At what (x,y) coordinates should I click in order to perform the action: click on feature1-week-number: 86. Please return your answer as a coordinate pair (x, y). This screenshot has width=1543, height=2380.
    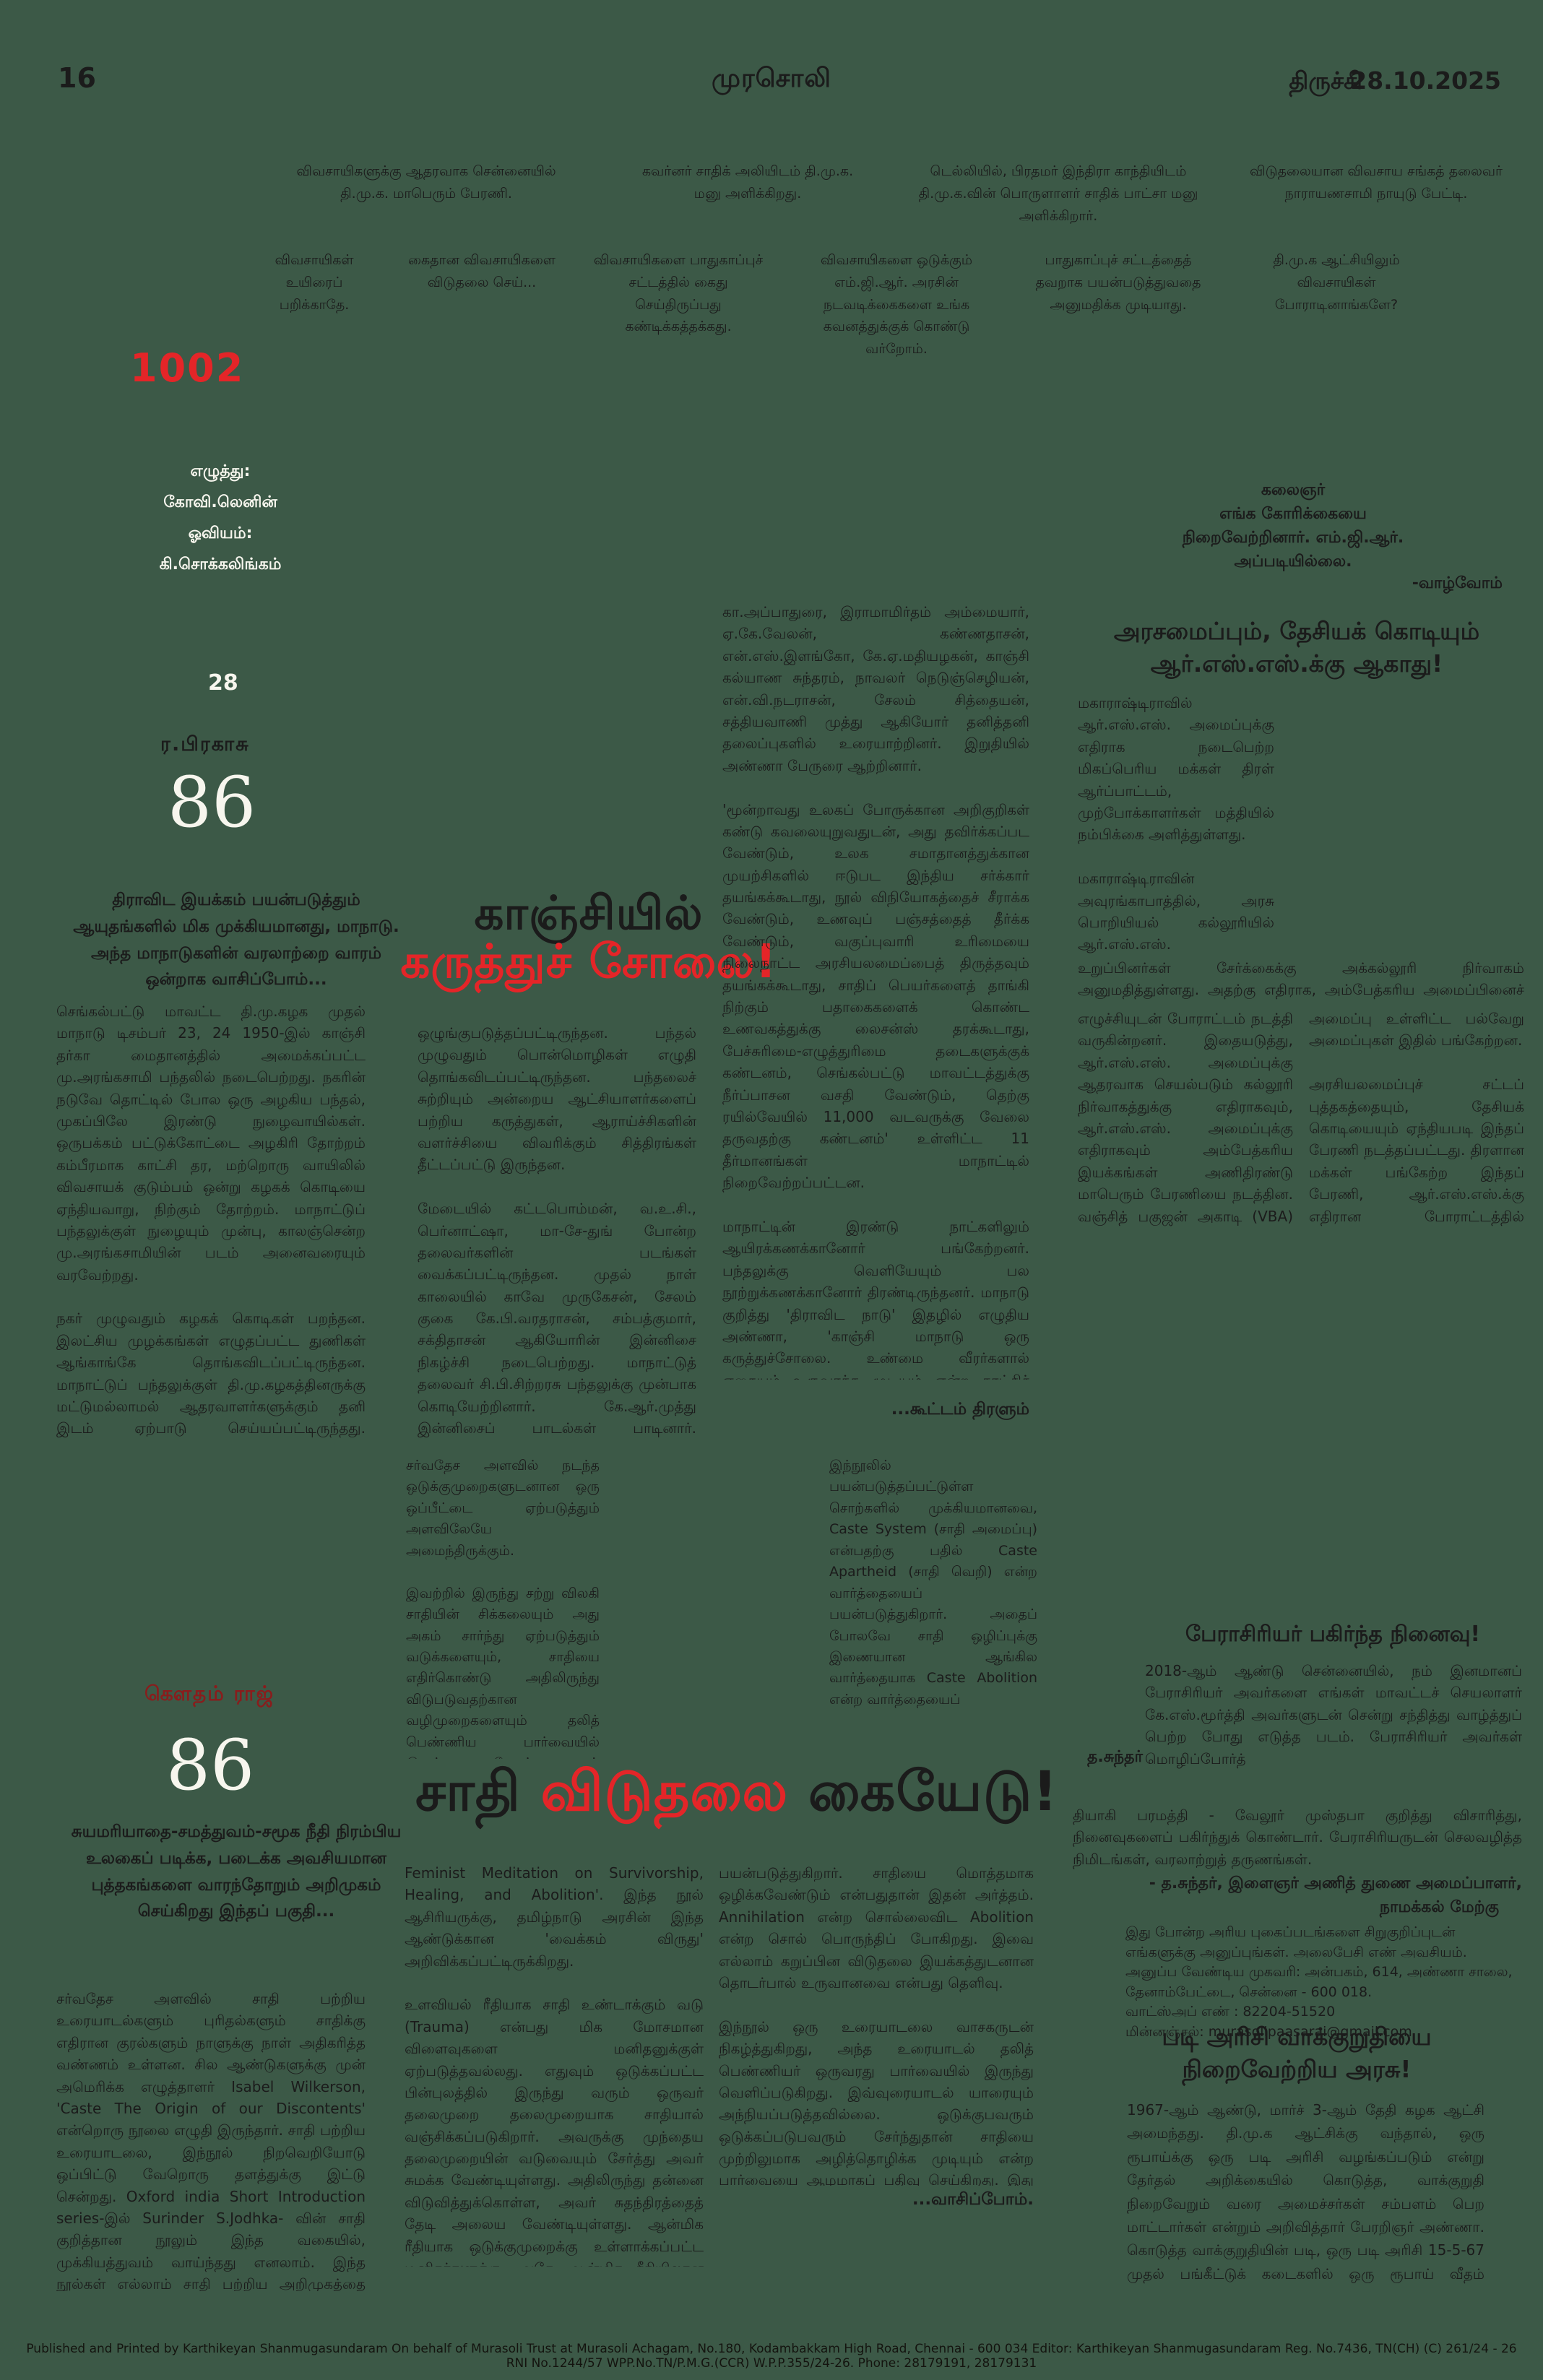
    Looking at the image, I should click on (212, 802).